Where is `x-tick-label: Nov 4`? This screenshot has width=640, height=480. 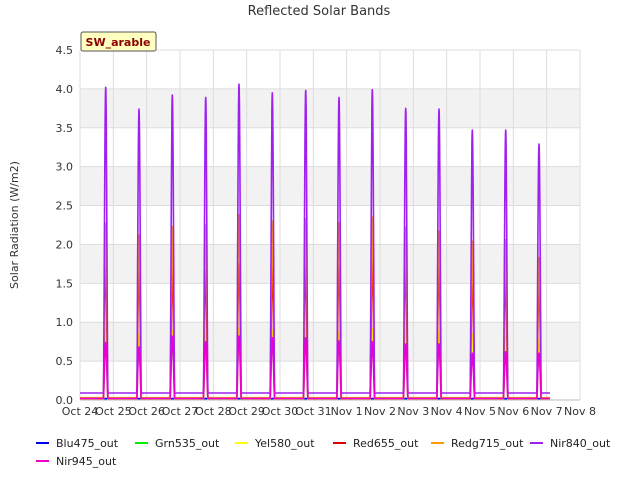
x-tick-label: Nov 4 is located at coordinates (447, 411).